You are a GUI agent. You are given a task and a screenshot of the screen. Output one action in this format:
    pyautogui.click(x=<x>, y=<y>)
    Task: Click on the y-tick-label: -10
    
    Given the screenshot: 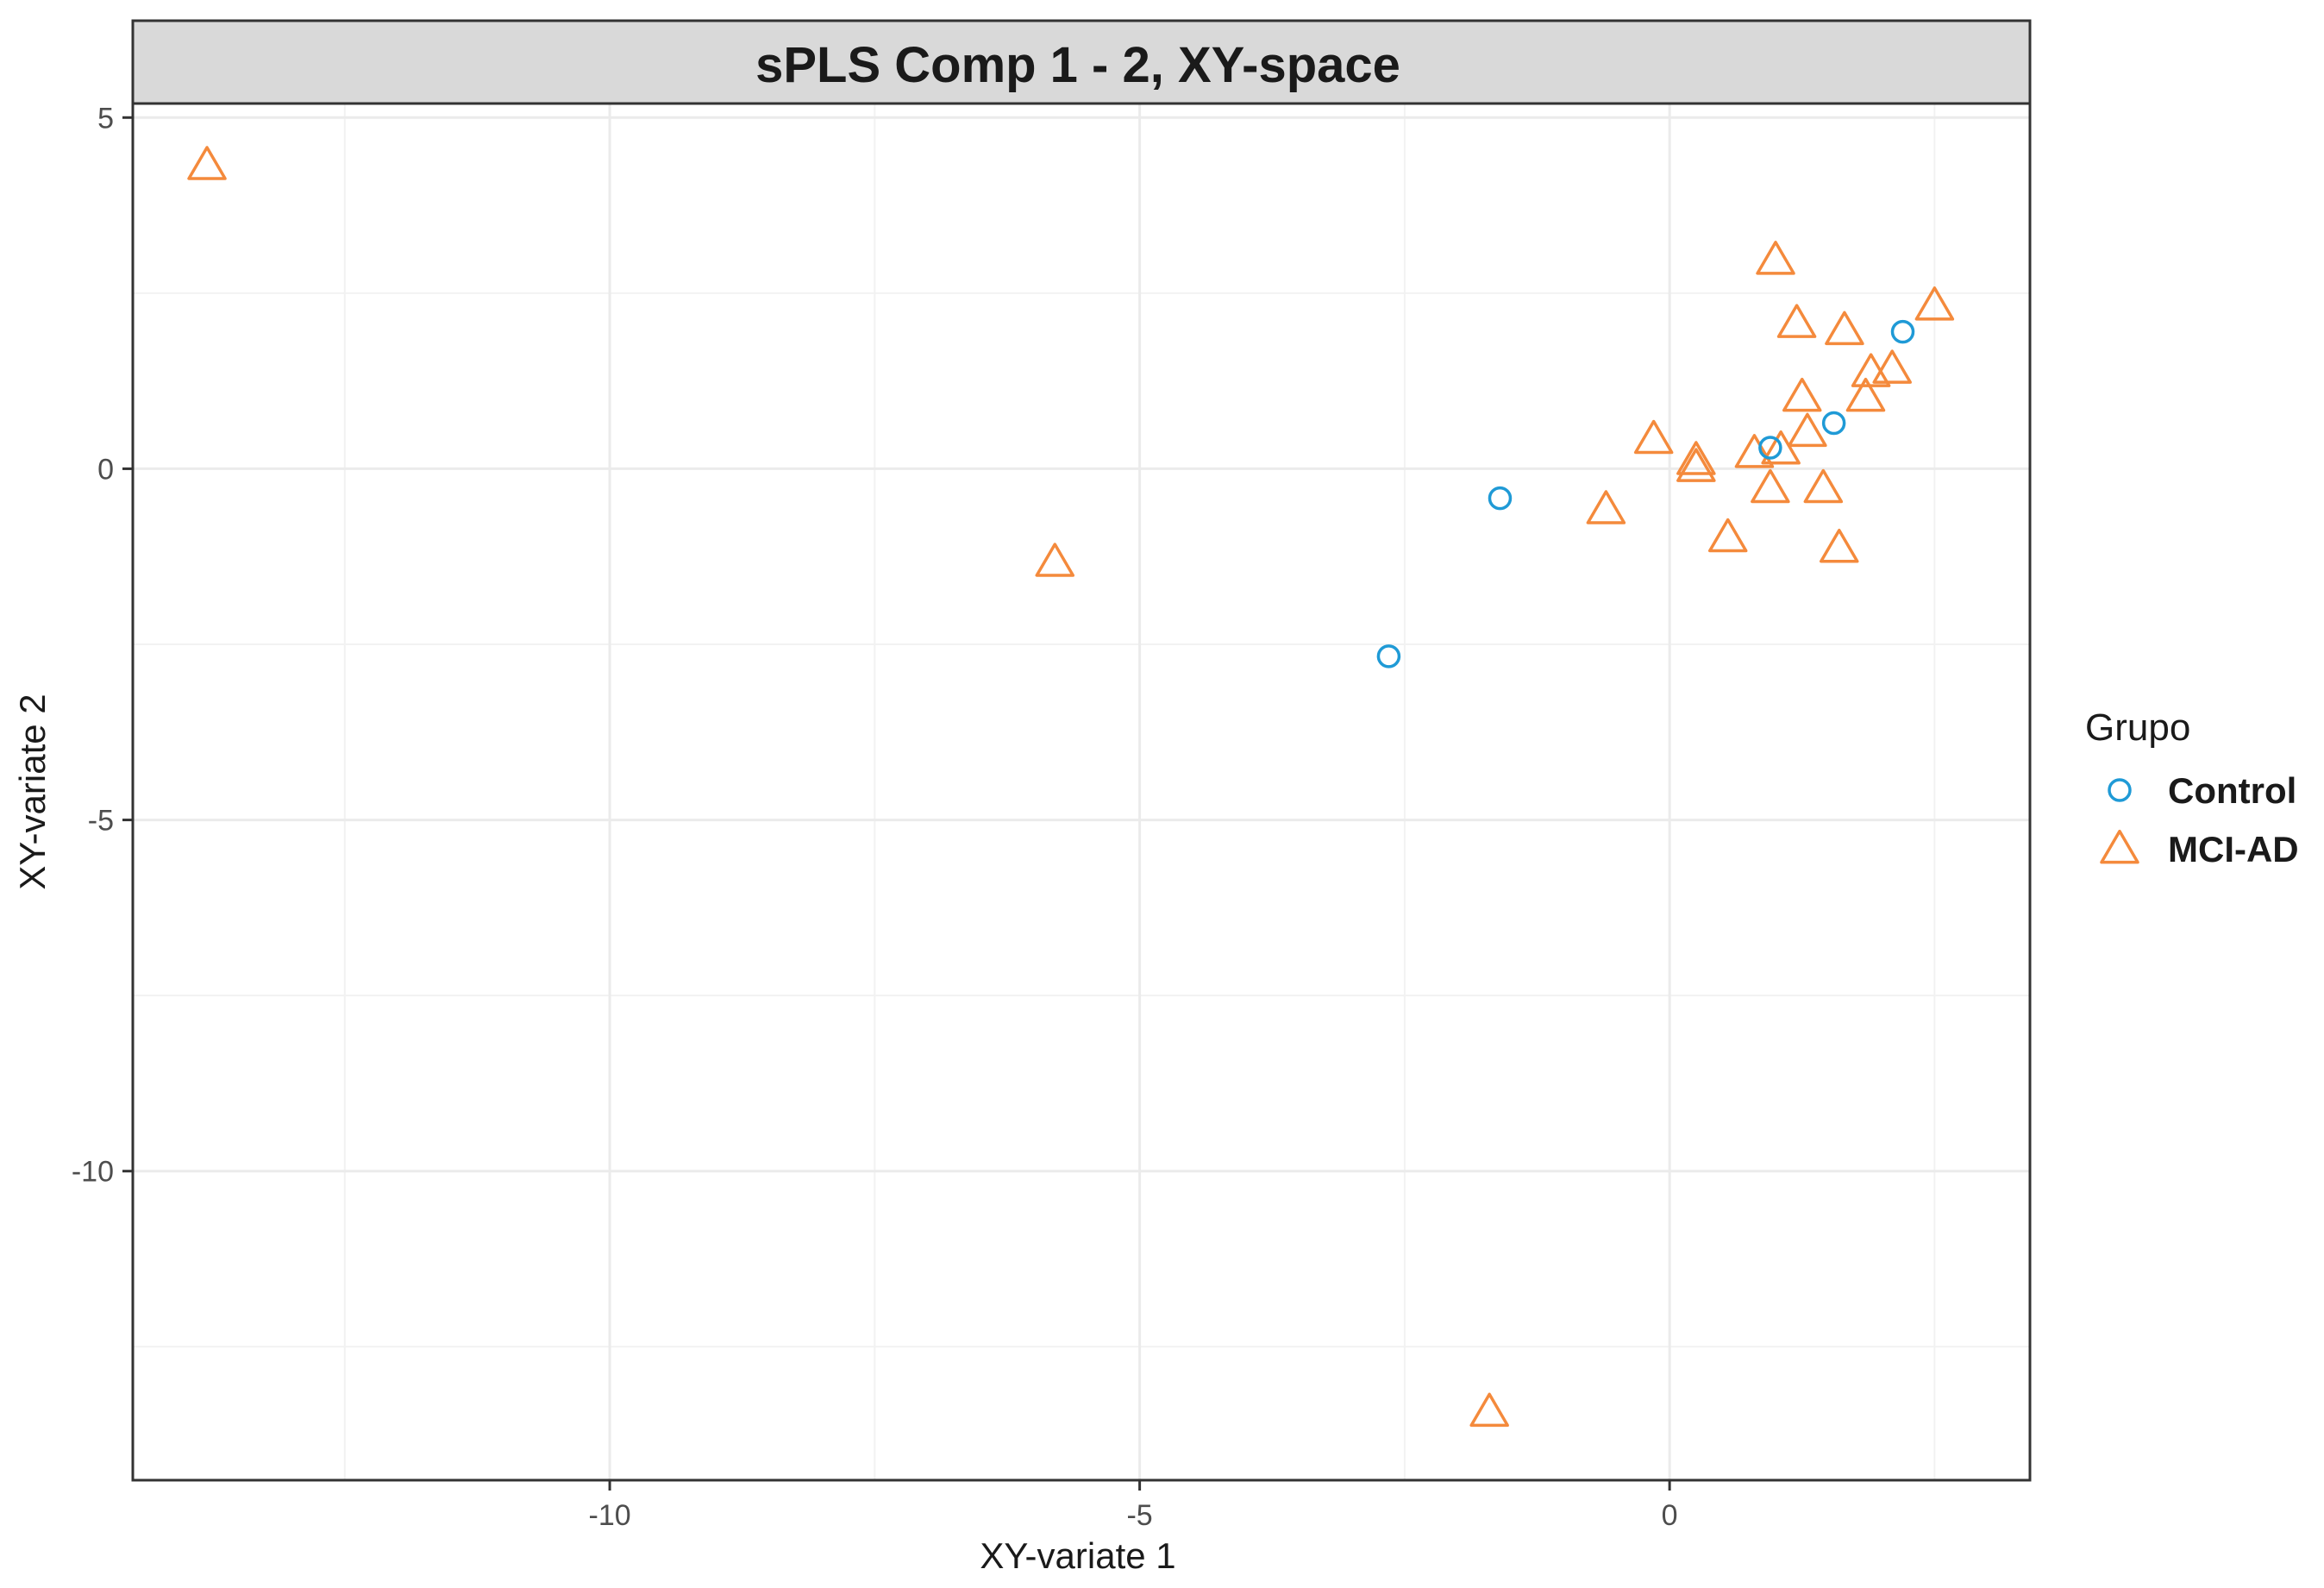 What is the action you would take?
    pyautogui.click(x=93, y=1172)
    